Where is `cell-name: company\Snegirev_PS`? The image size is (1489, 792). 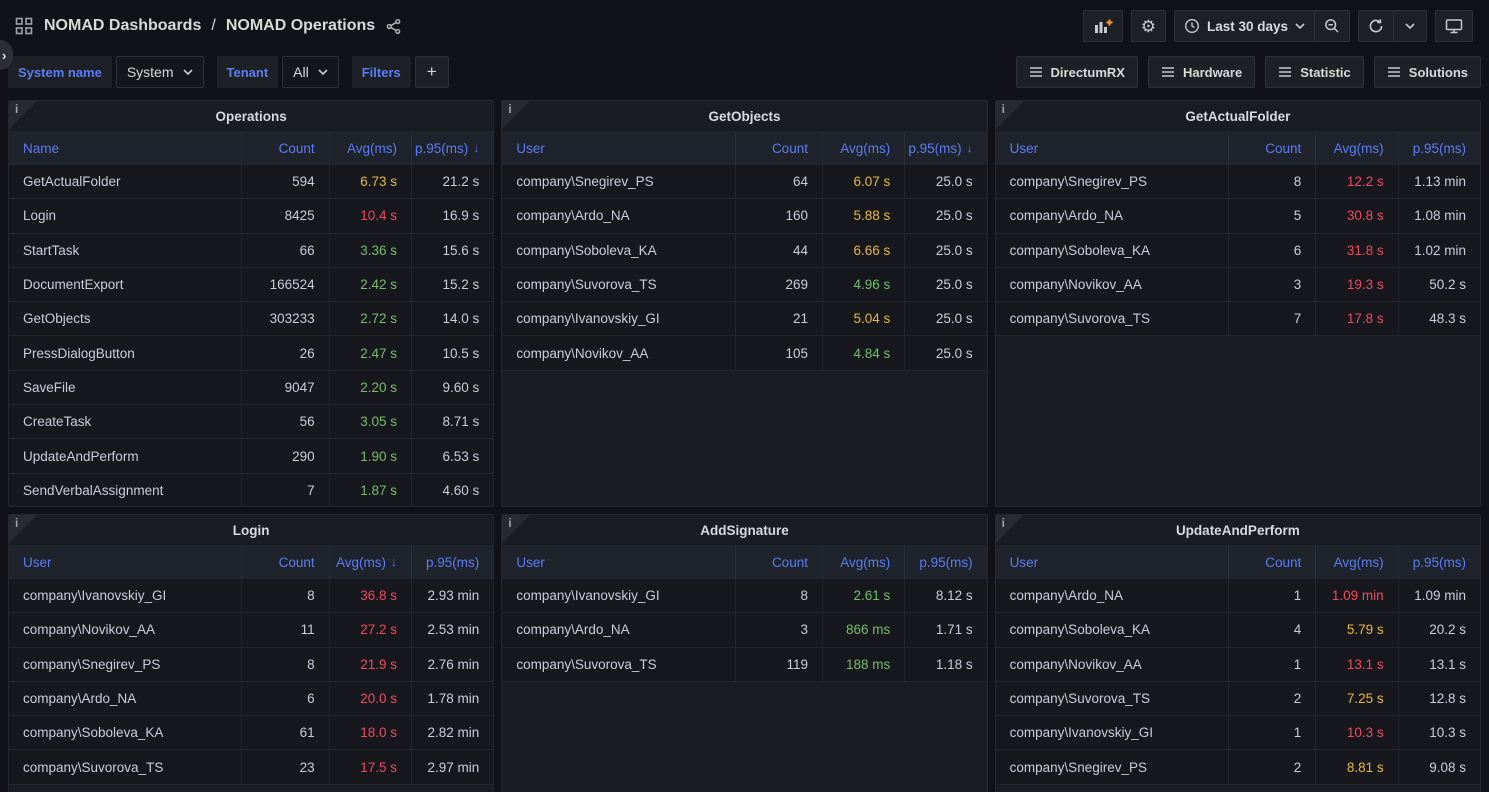
cell-name: company\Snegirev_PS is located at coordinates (585, 182).